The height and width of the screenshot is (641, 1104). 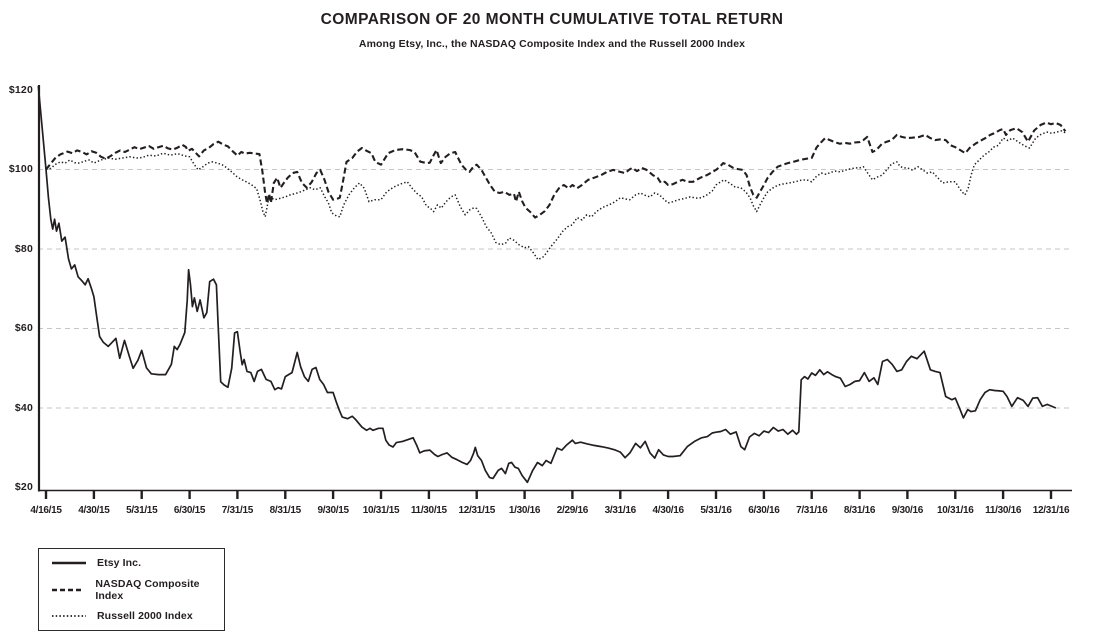 I want to click on x-tick-label: 12/31/15, so click(x=476, y=510).